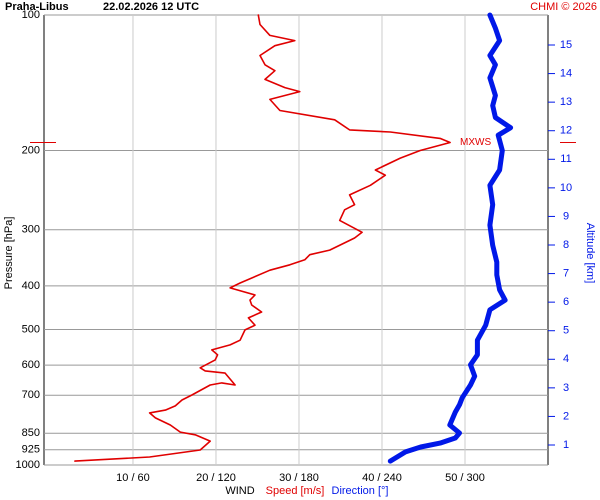  Describe the element at coordinates (31, 230) in the screenshot. I see `y-tick-label: 300` at that location.